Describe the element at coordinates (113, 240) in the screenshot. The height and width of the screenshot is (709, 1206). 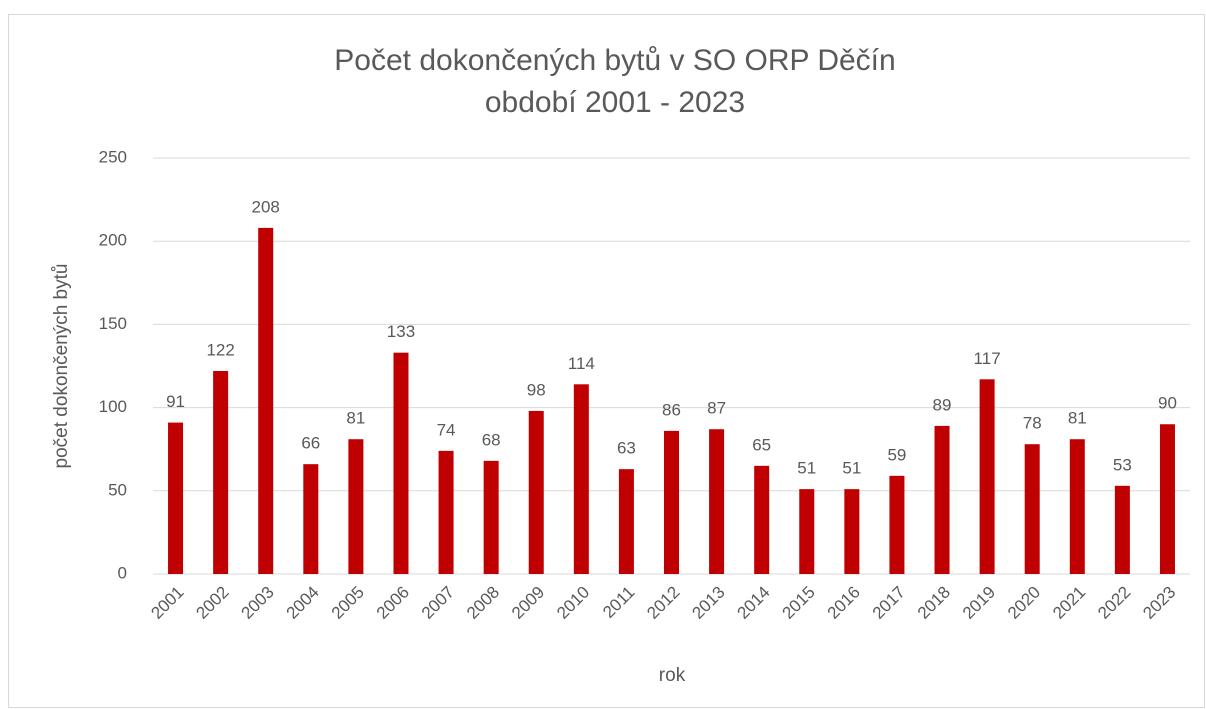
I see `y-tick-label: 200` at that location.